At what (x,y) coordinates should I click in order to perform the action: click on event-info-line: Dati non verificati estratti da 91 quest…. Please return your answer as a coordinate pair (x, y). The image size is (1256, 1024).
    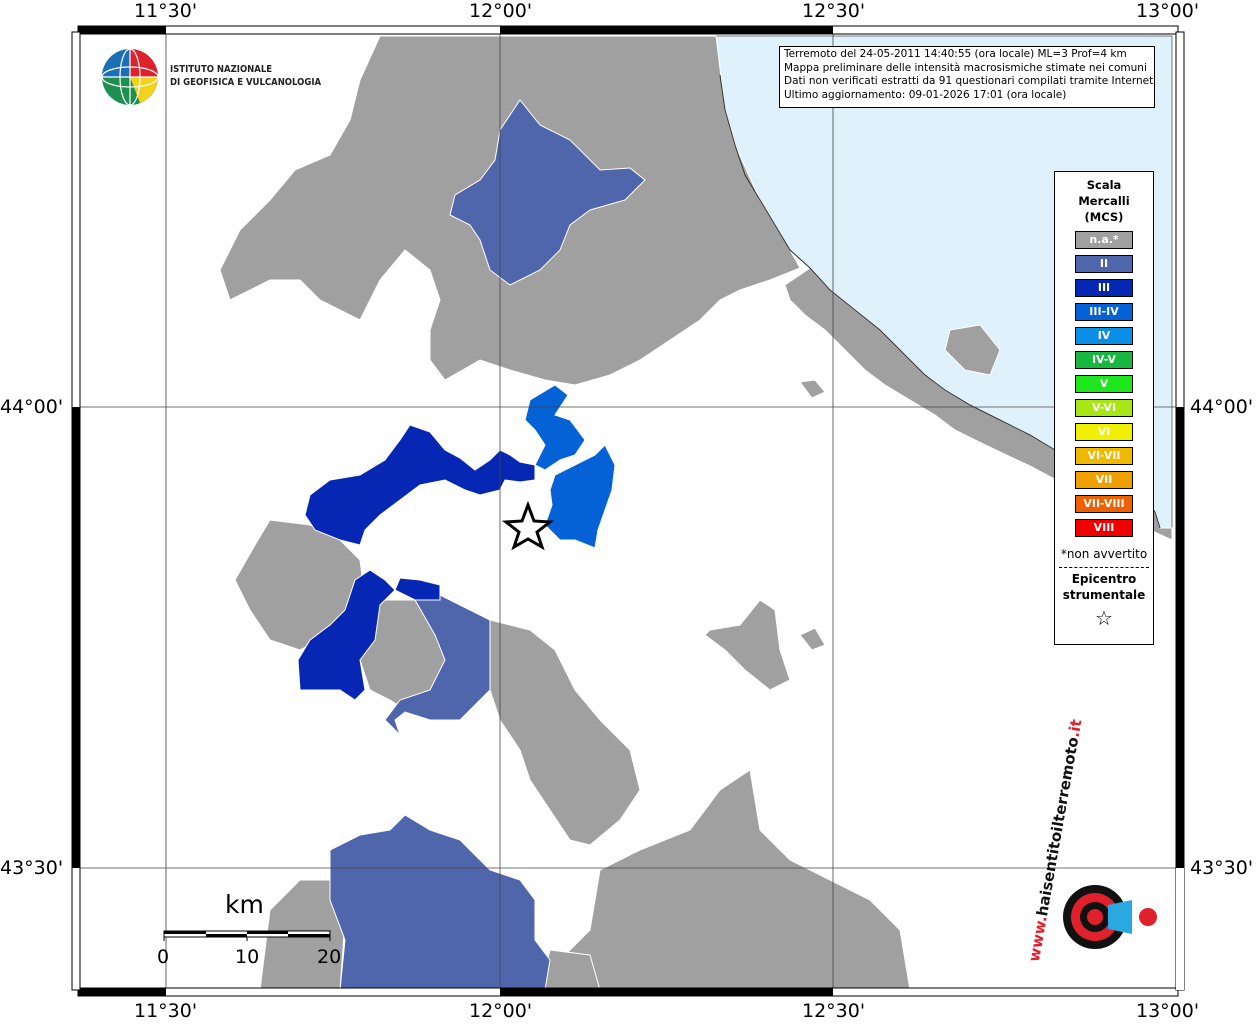
    Looking at the image, I should click on (969, 81).